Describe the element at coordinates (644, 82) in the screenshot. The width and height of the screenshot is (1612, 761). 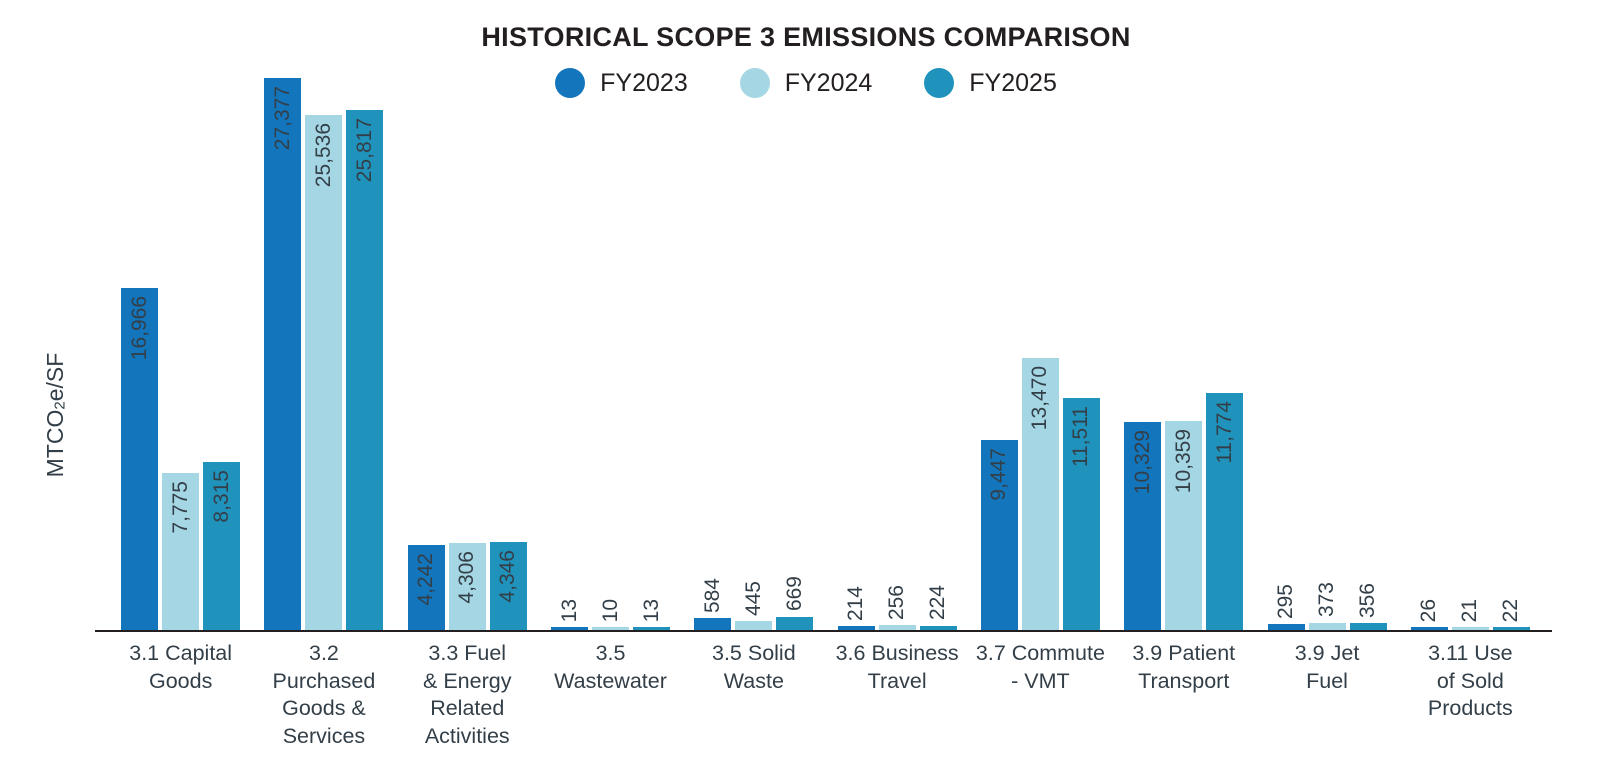
I see `legend-label: FY2023` at that location.